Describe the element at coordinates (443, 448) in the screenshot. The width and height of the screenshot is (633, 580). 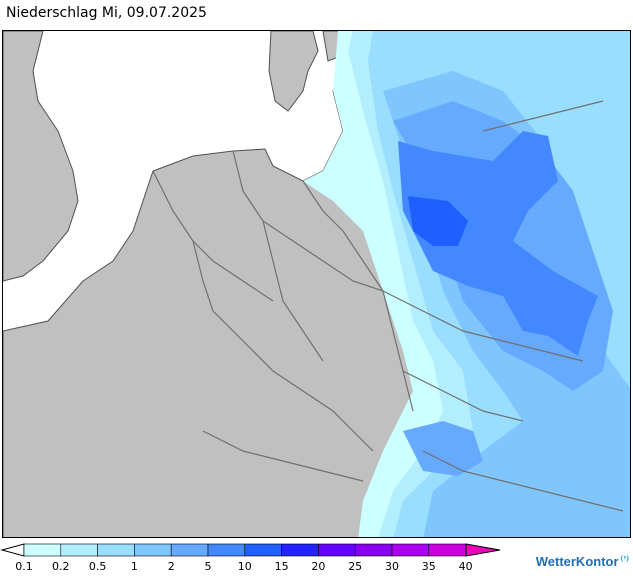
I see `precip-level-2-south` at that location.